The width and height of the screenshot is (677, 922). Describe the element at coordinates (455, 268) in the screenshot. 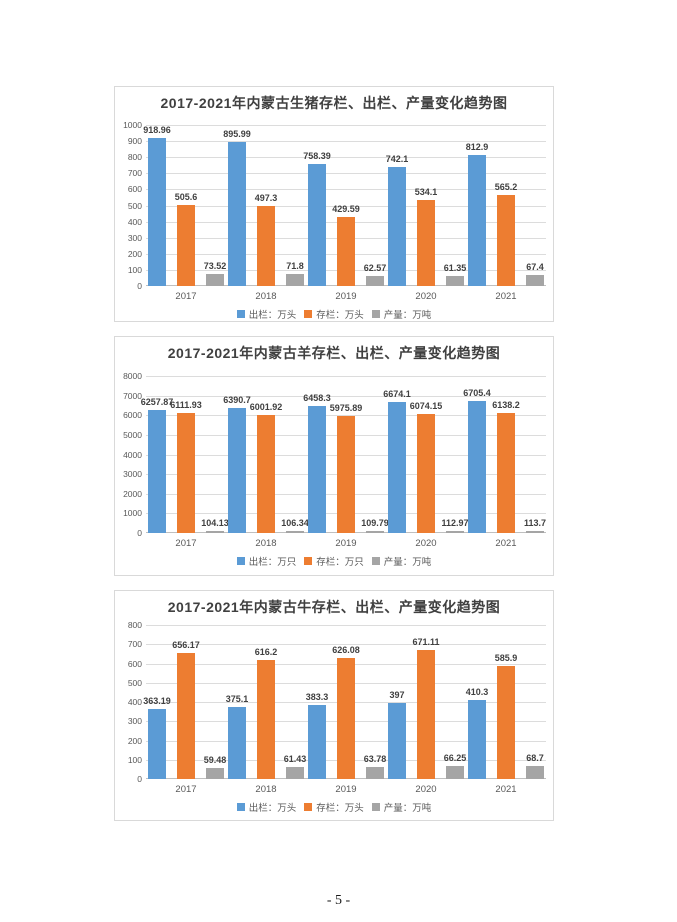

I see `bar-value-label: 61.35` at that location.